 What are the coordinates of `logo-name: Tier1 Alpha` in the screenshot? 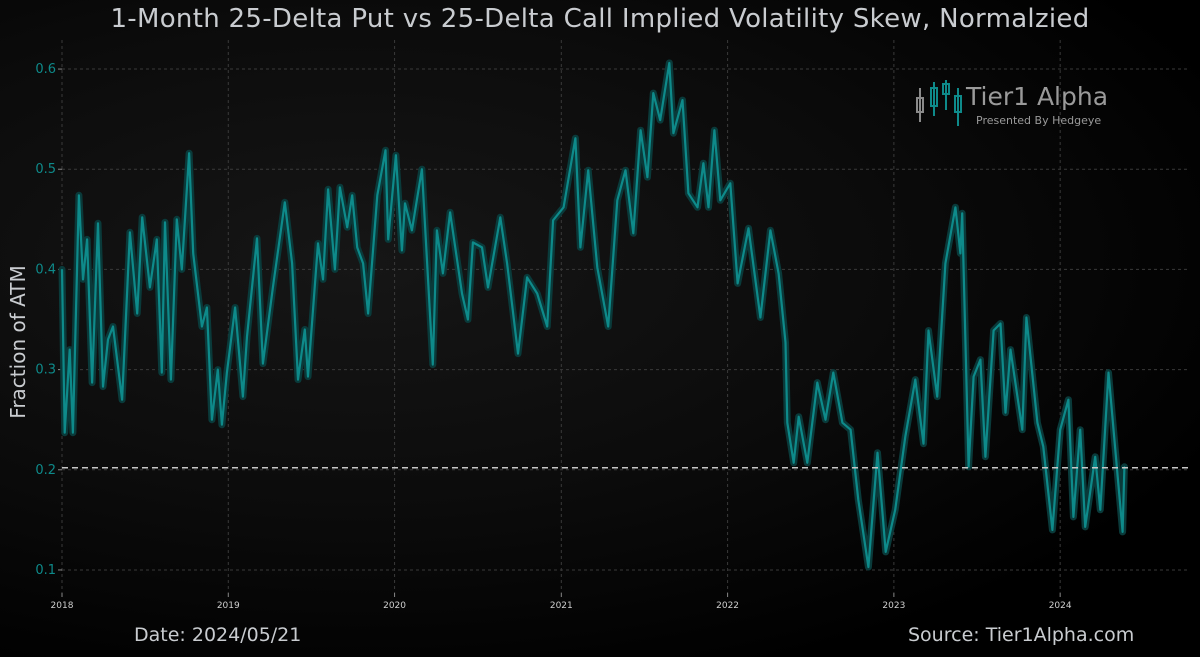 It's located at (1037, 96).